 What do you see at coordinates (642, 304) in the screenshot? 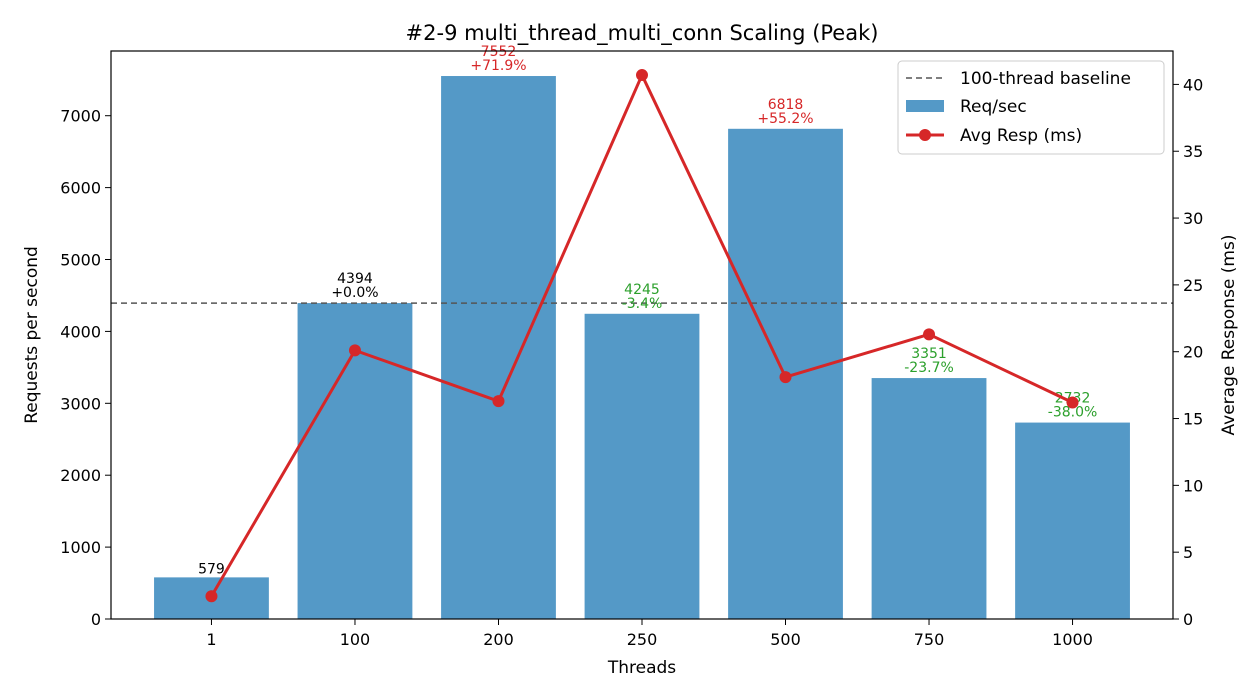
I see `bar-pct-label: -3.4%` at bounding box center [642, 304].